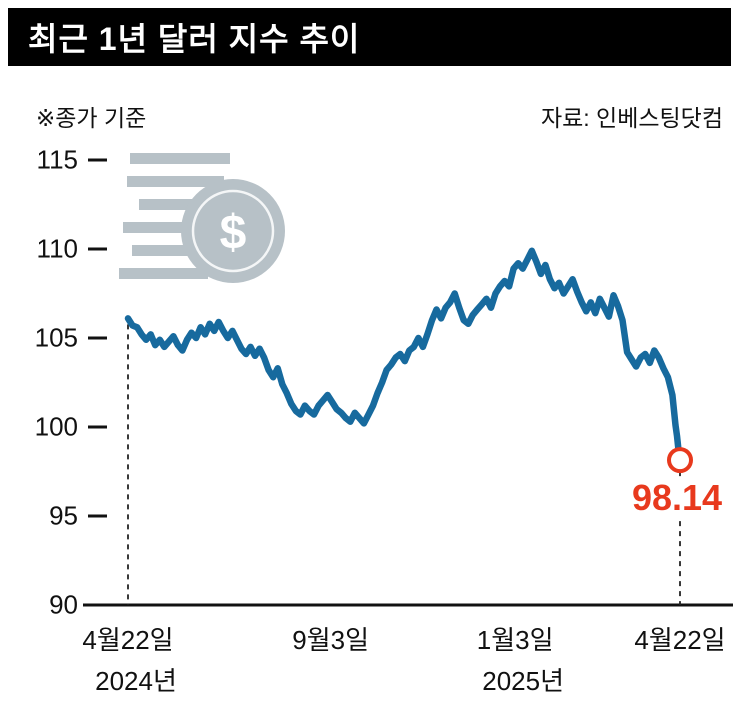 Image resolution: width=739 pixels, height=709 pixels. I want to click on closing-price-note: ※종가 기준, so click(91, 118).